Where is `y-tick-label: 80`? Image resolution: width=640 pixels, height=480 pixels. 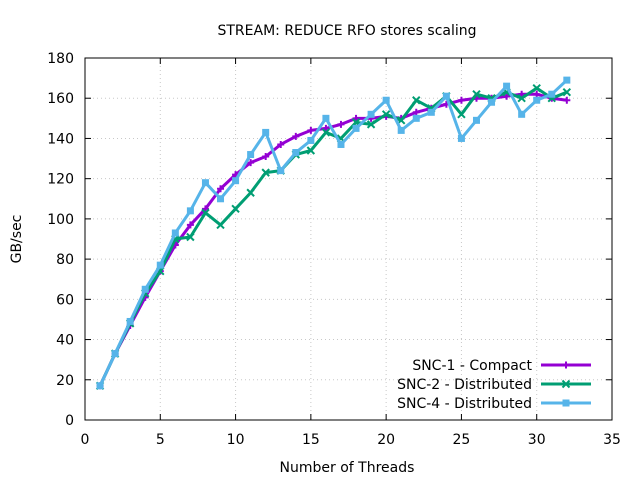
y-tick-label: 80 is located at coordinates (65, 260).